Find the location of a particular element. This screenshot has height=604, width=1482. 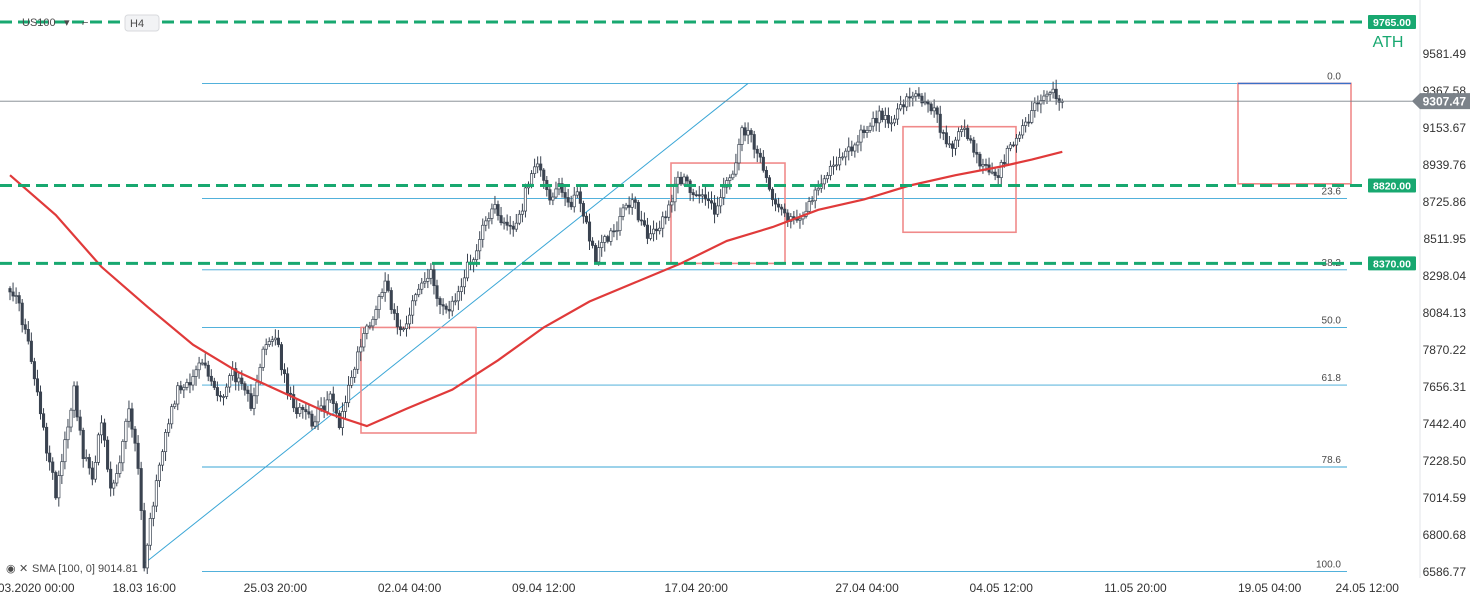

indicator-eye-icon: ◉ is located at coordinates (11, 569).